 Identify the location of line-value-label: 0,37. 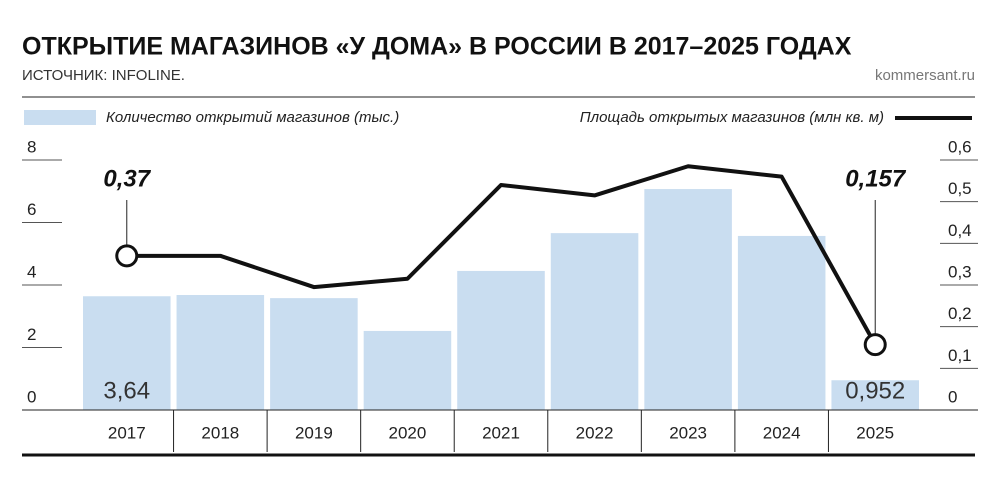
(127, 178).